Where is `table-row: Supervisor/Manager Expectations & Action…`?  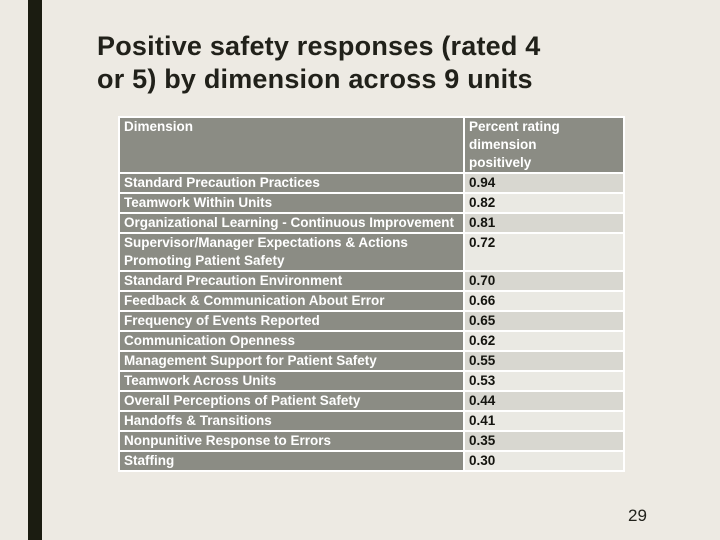 table-row: Supervisor/Manager Expectations & Action… is located at coordinates (371, 252).